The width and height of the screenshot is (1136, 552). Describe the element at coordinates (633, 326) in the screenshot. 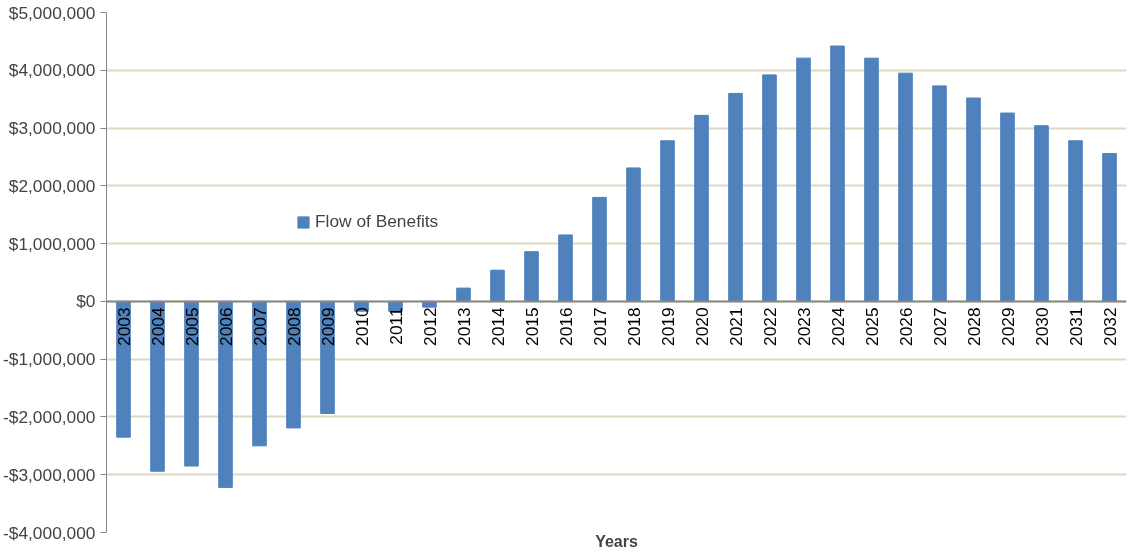

I see `x-tick-label: 2018` at that location.